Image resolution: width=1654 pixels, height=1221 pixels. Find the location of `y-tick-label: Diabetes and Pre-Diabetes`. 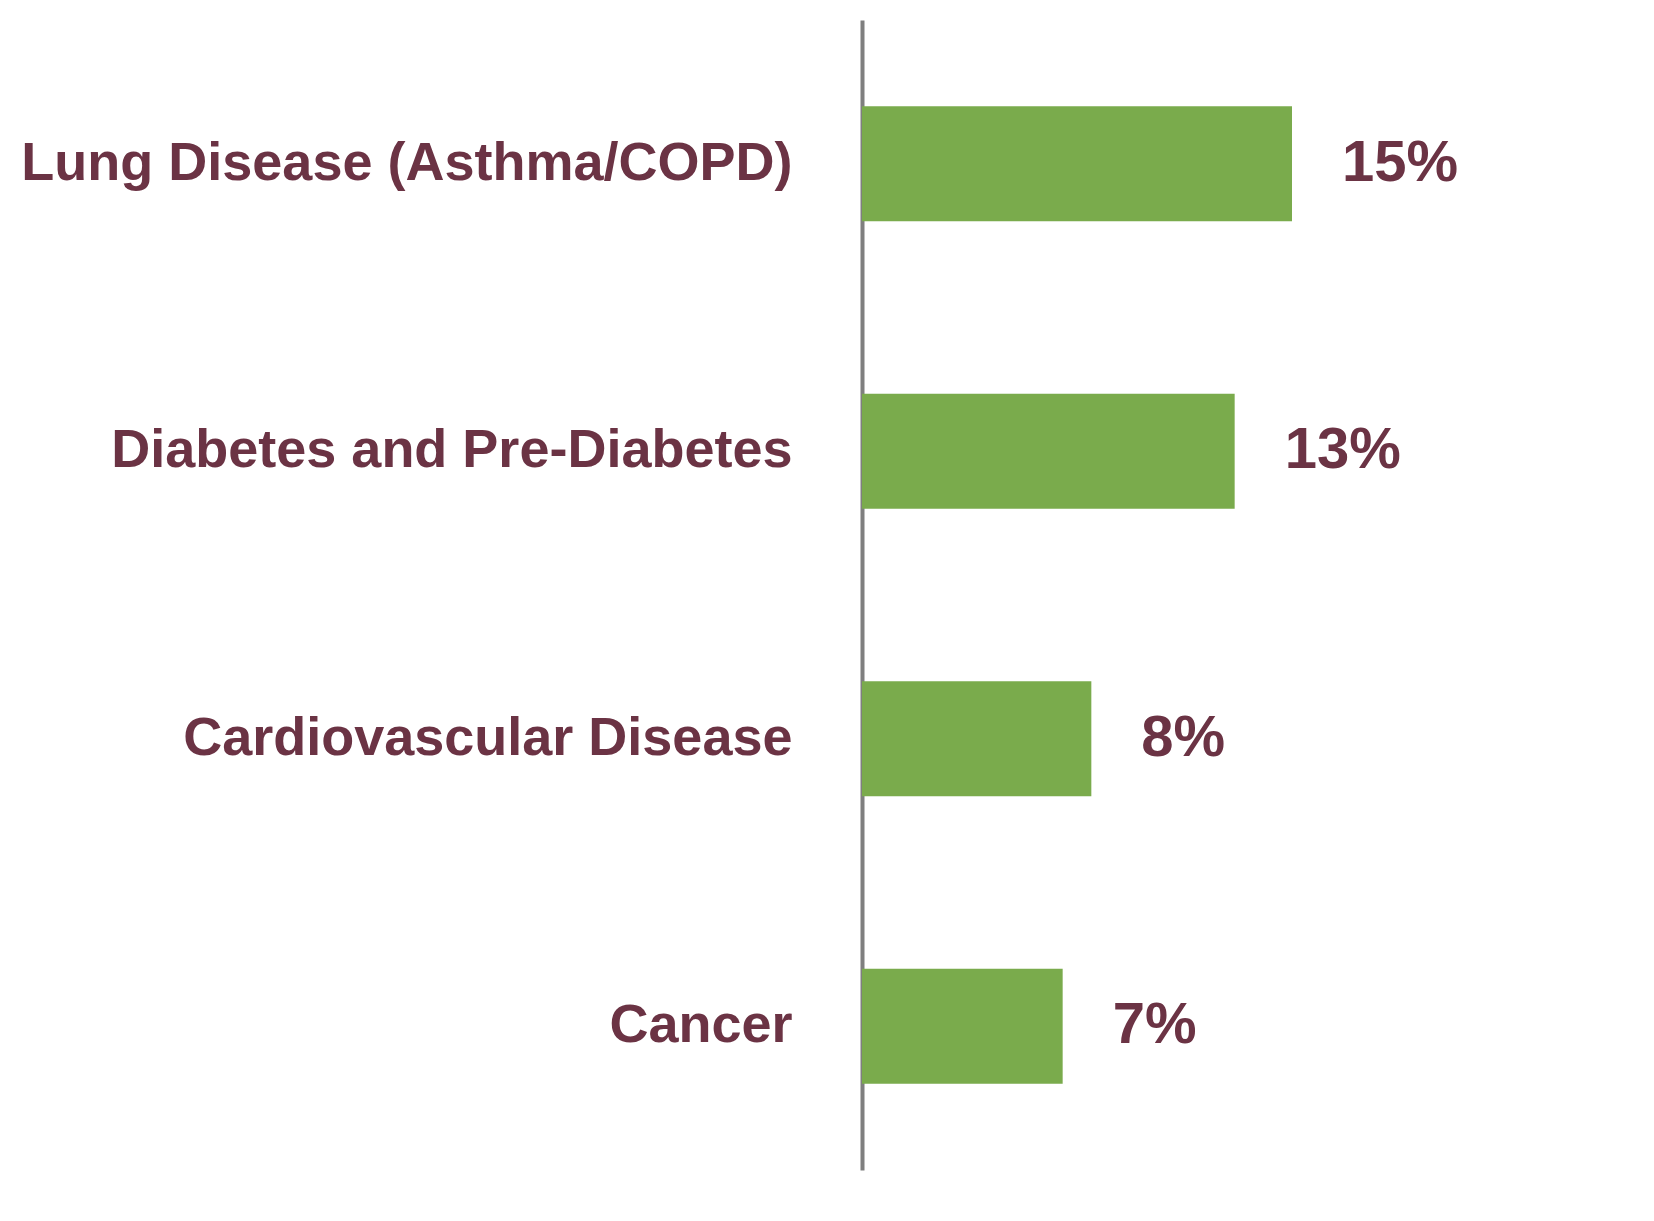

y-tick-label: Diabetes and Pre-Diabetes is located at coordinates (452, 448).